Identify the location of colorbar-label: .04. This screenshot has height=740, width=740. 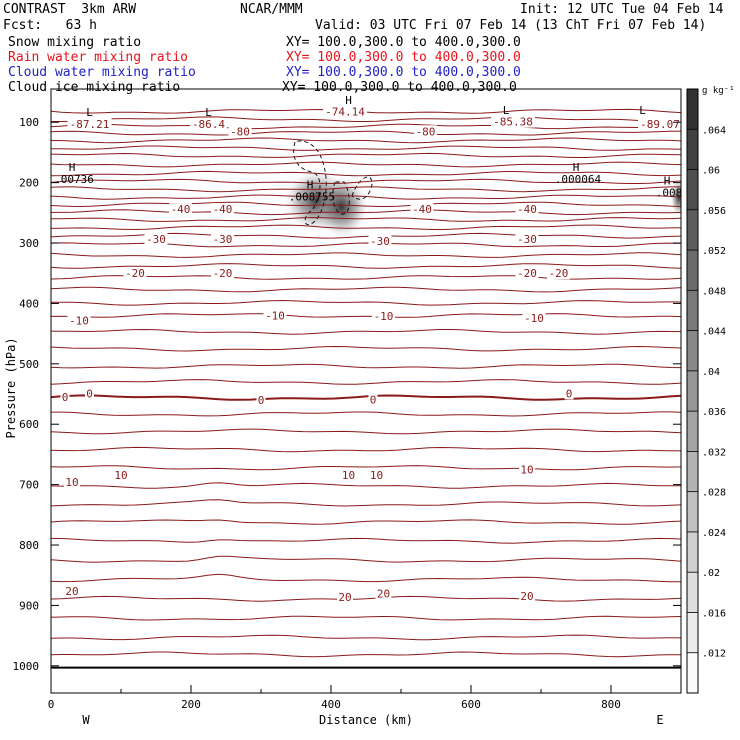
(711, 372).